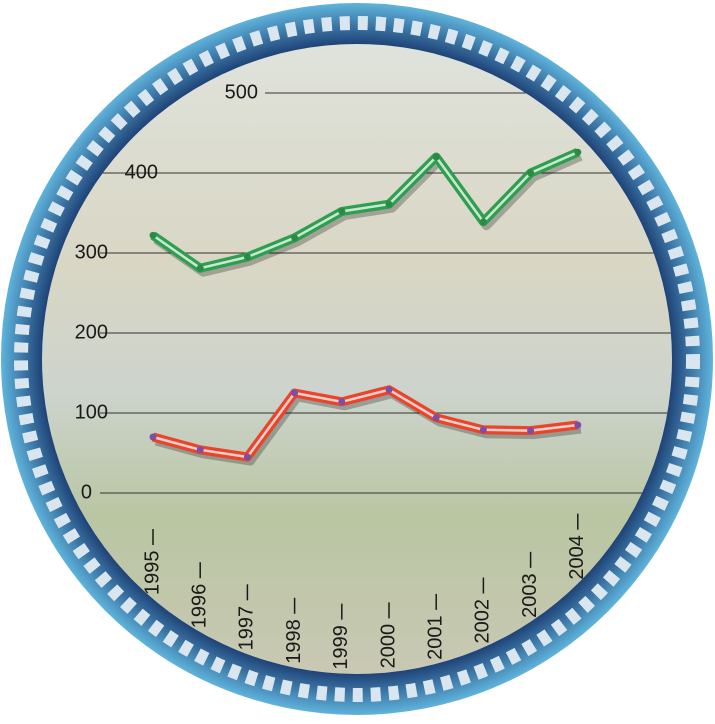 This screenshot has width=715, height=724. Describe the element at coordinates (247, 628) in the screenshot. I see `x-tick-label: 1997` at that location.